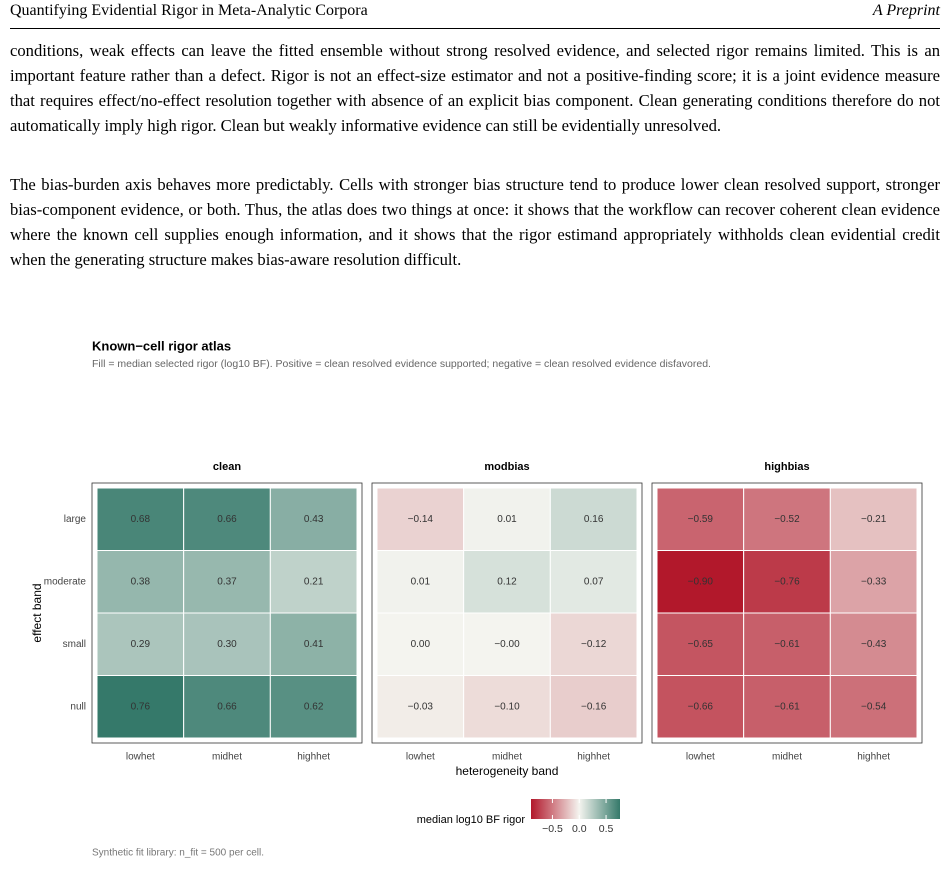  I want to click on legend-title: median log10 BF rigor, so click(471, 820).